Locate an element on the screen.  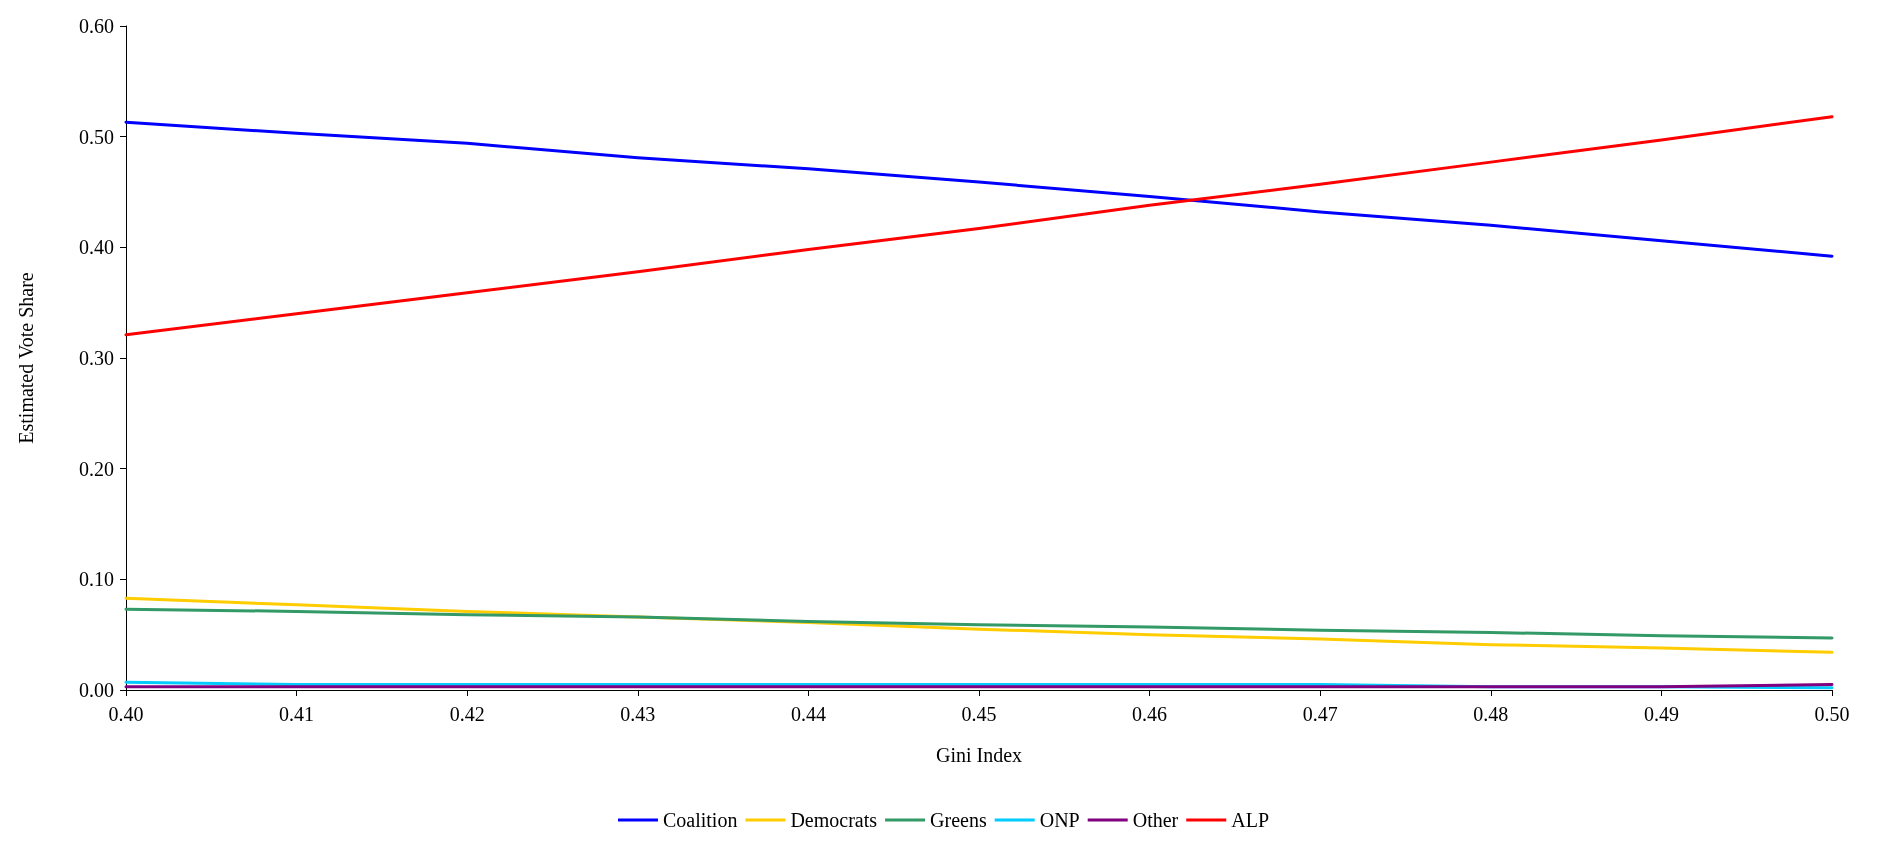
x-tick-label: 0.42 is located at coordinates (467, 714).